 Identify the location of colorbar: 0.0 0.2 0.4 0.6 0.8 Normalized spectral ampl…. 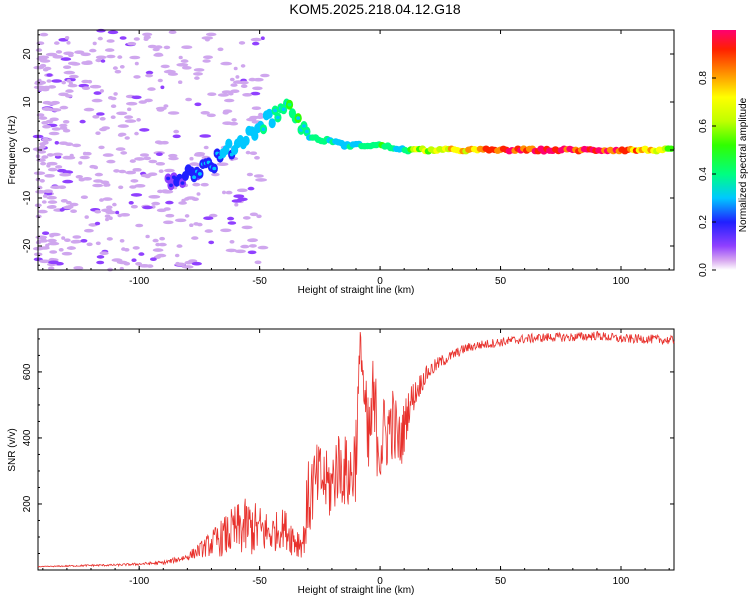
(723, 153).